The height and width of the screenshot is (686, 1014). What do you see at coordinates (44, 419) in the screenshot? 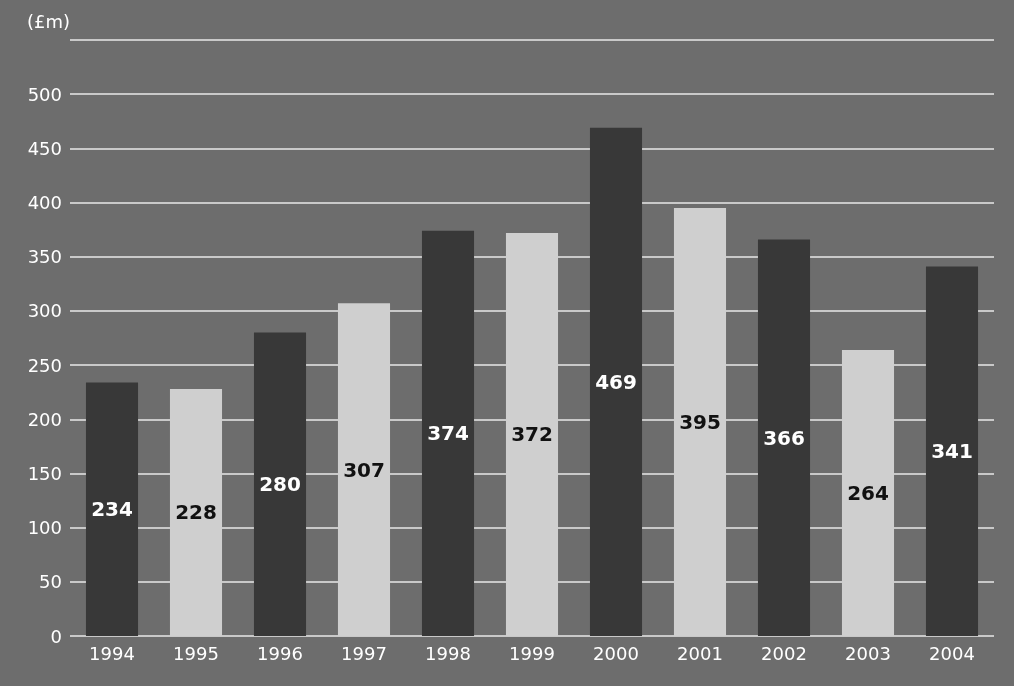
I see `y-tick-label: 200` at bounding box center [44, 419].